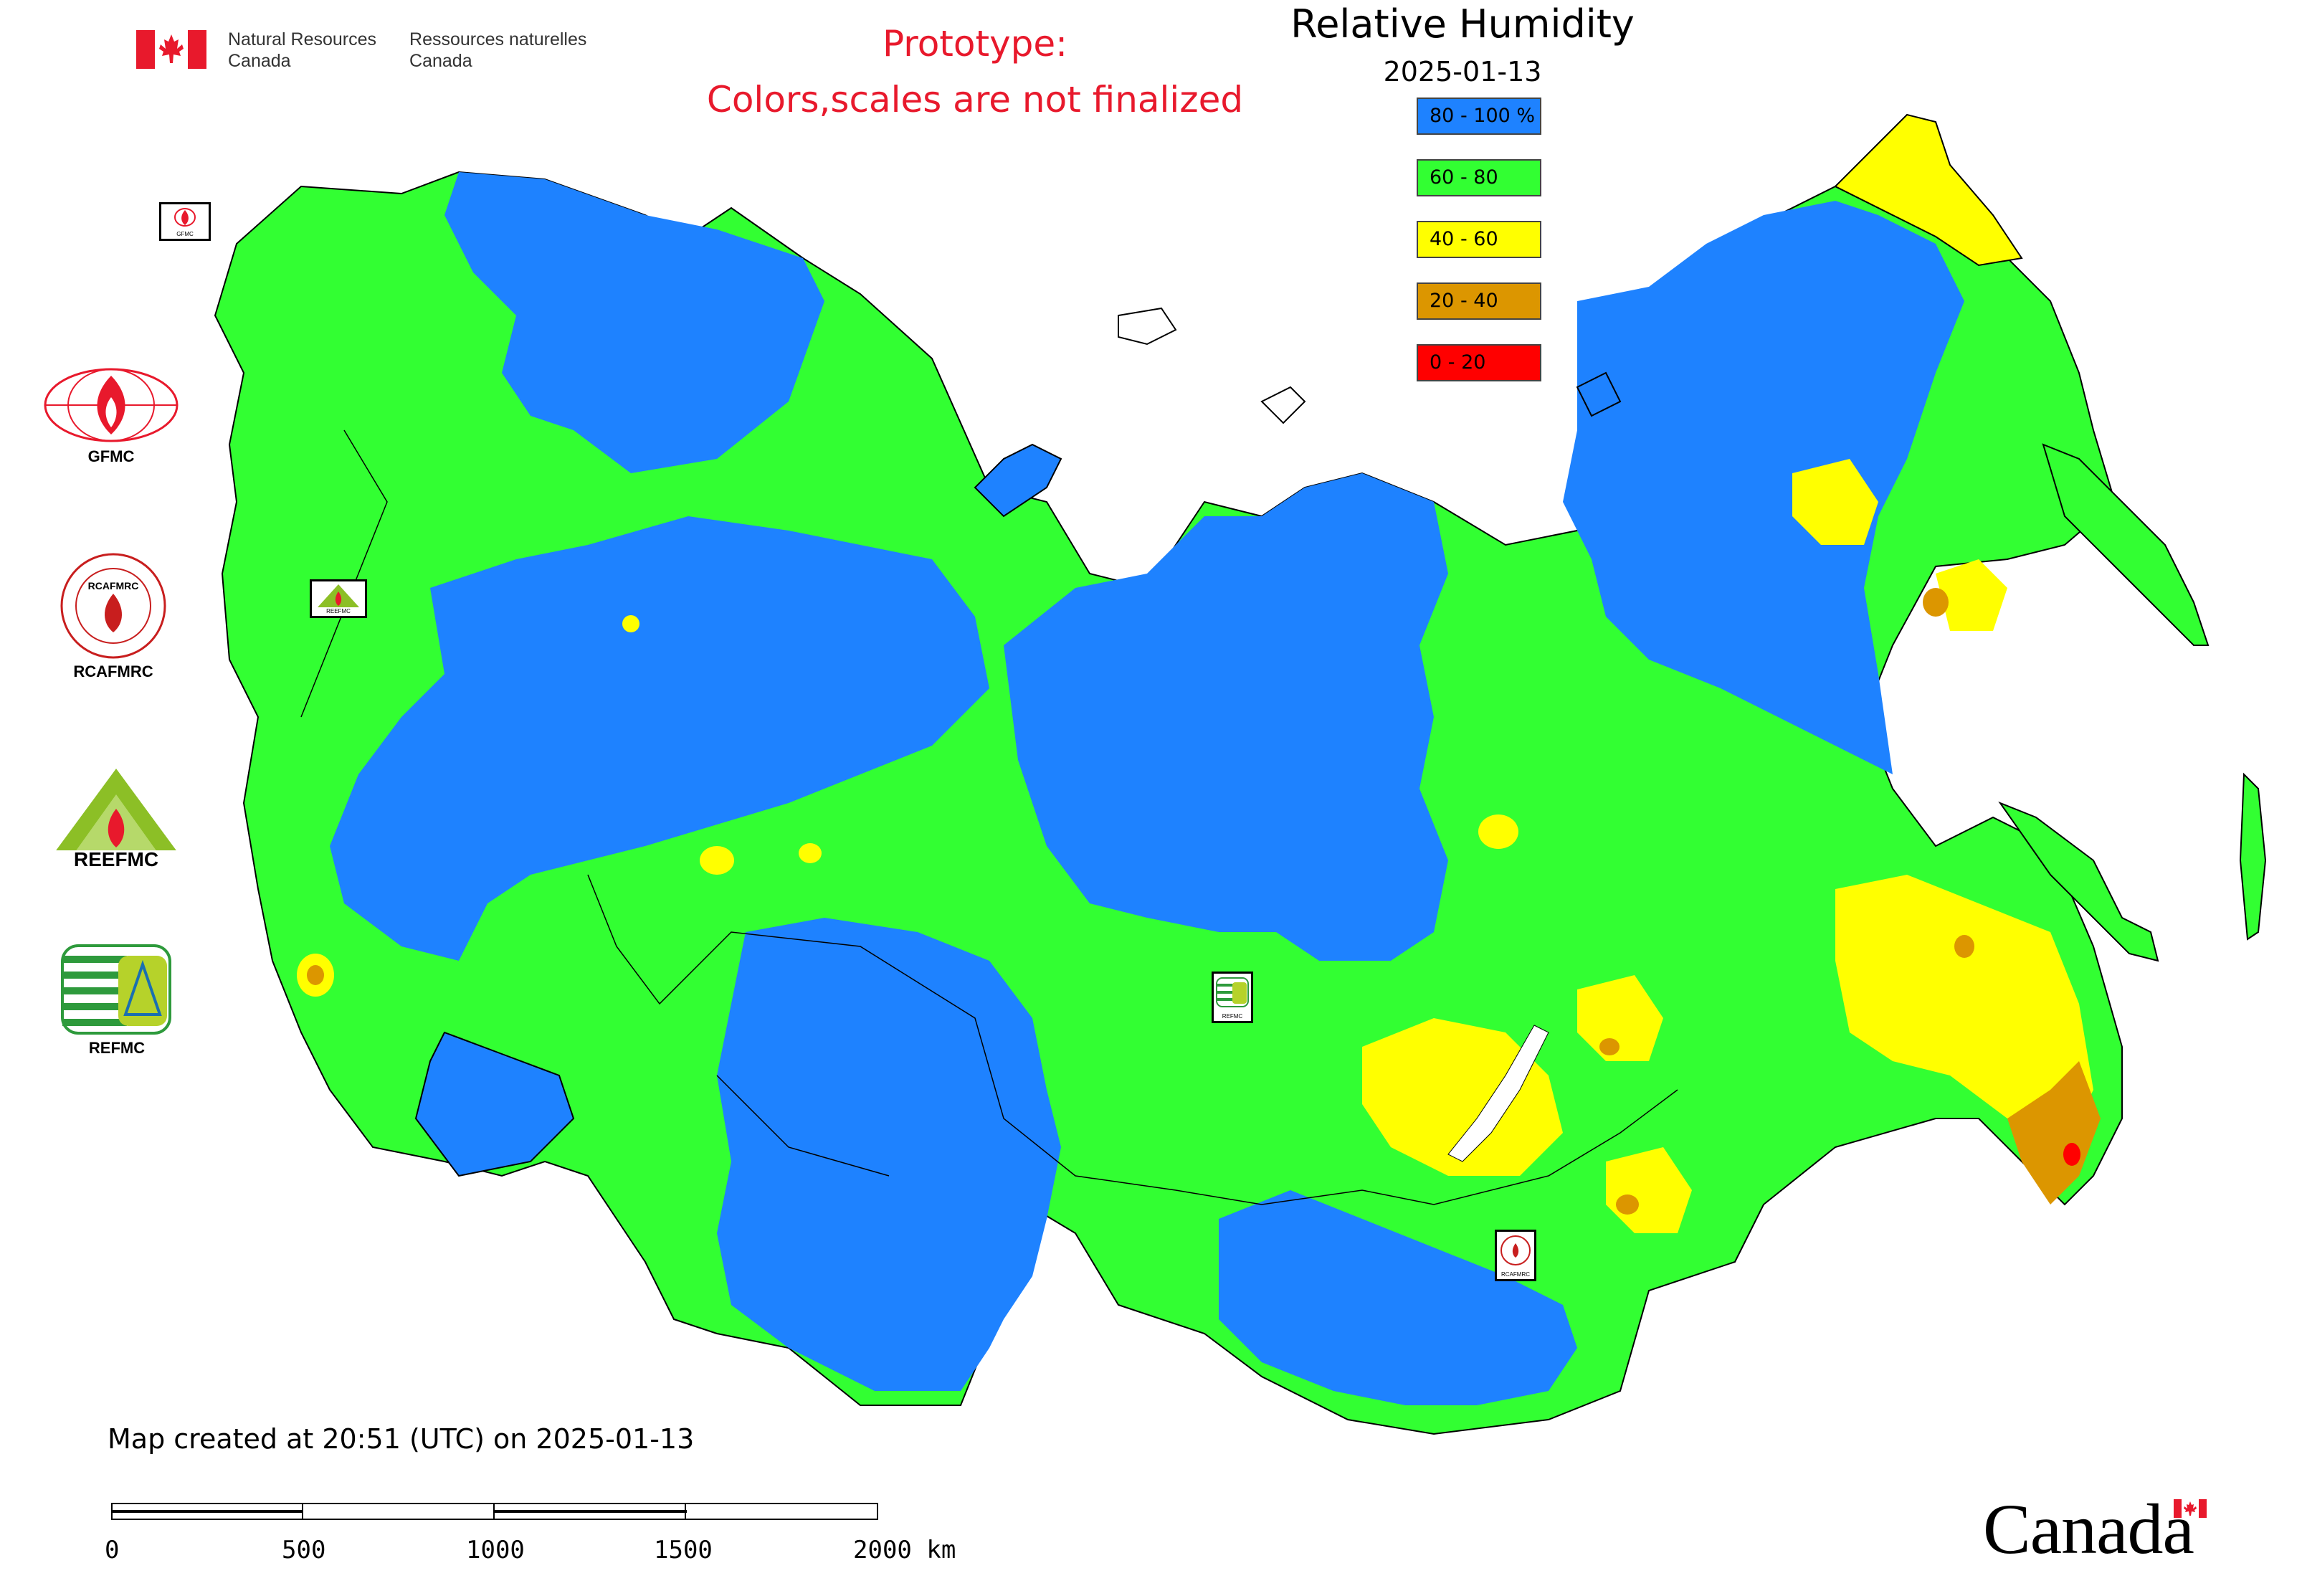 This screenshot has height=1596, width=2302. What do you see at coordinates (1479, 116) in the screenshot?
I see `legend-item: 80 - 100 %` at bounding box center [1479, 116].